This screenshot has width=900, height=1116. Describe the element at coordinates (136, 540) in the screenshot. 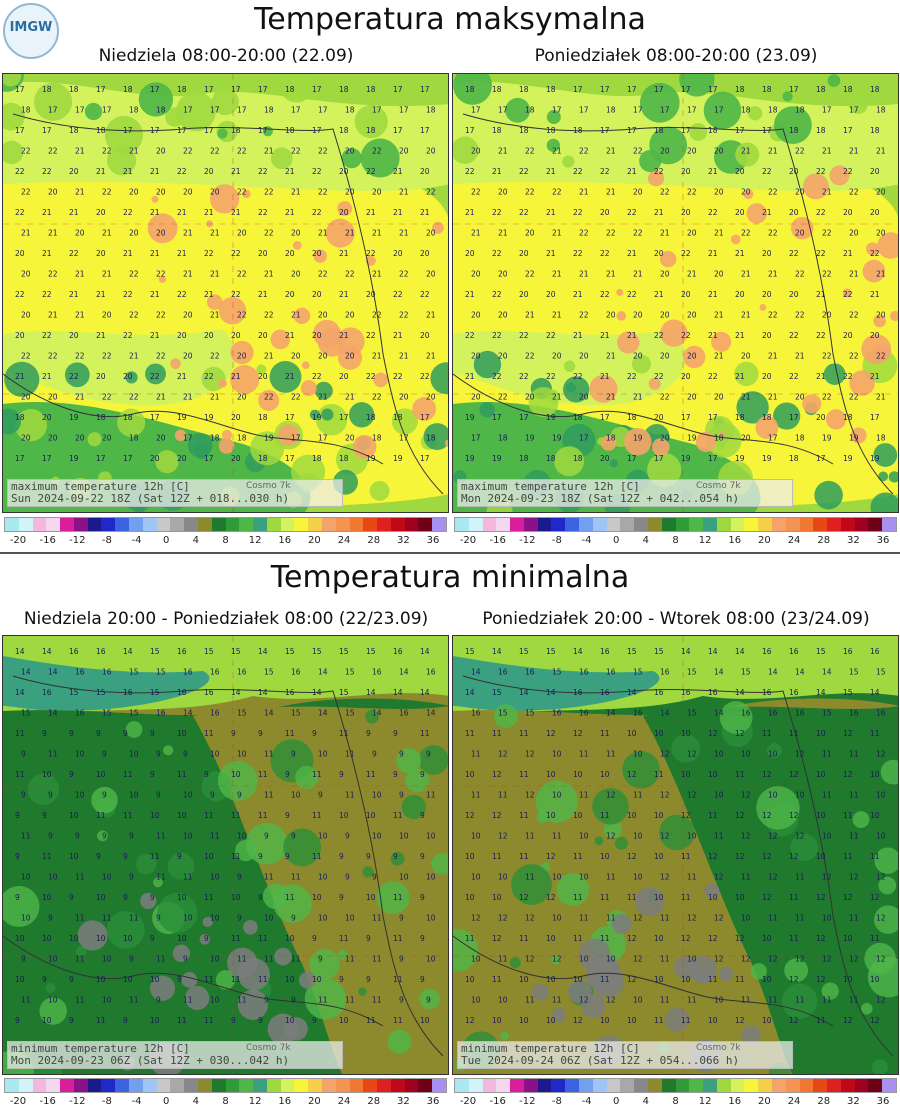

I see `colorbar-label: -4` at that location.